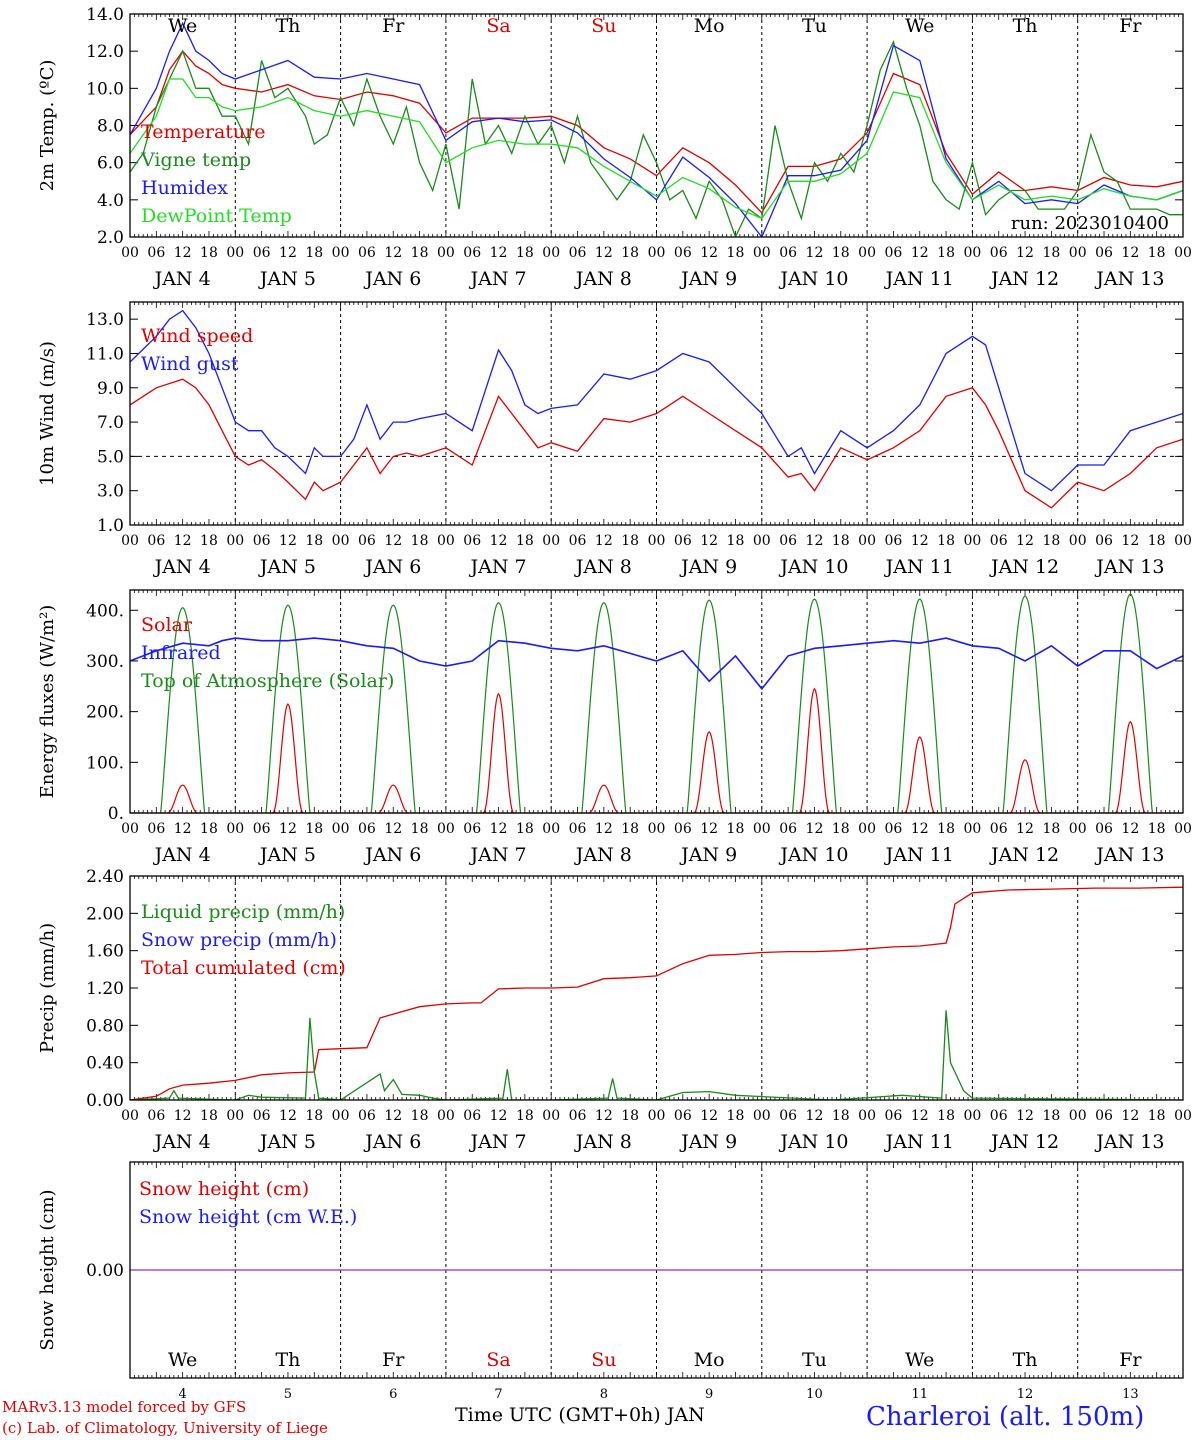 This screenshot has height=1440, width=1194. I want to click on weekday-label: Su, so click(603, 1360).